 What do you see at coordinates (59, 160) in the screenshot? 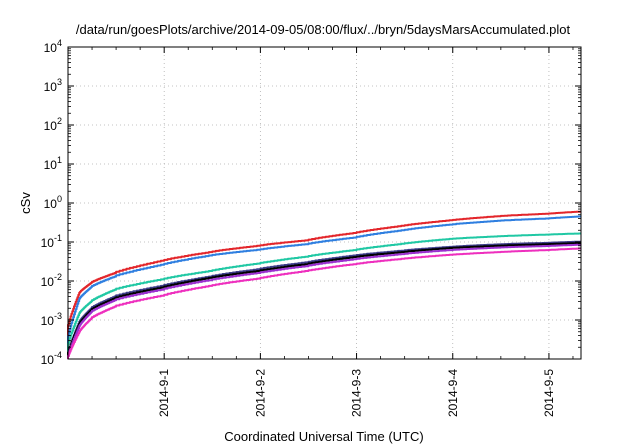
I see `y-tick-exponent: 1` at bounding box center [59, 160].